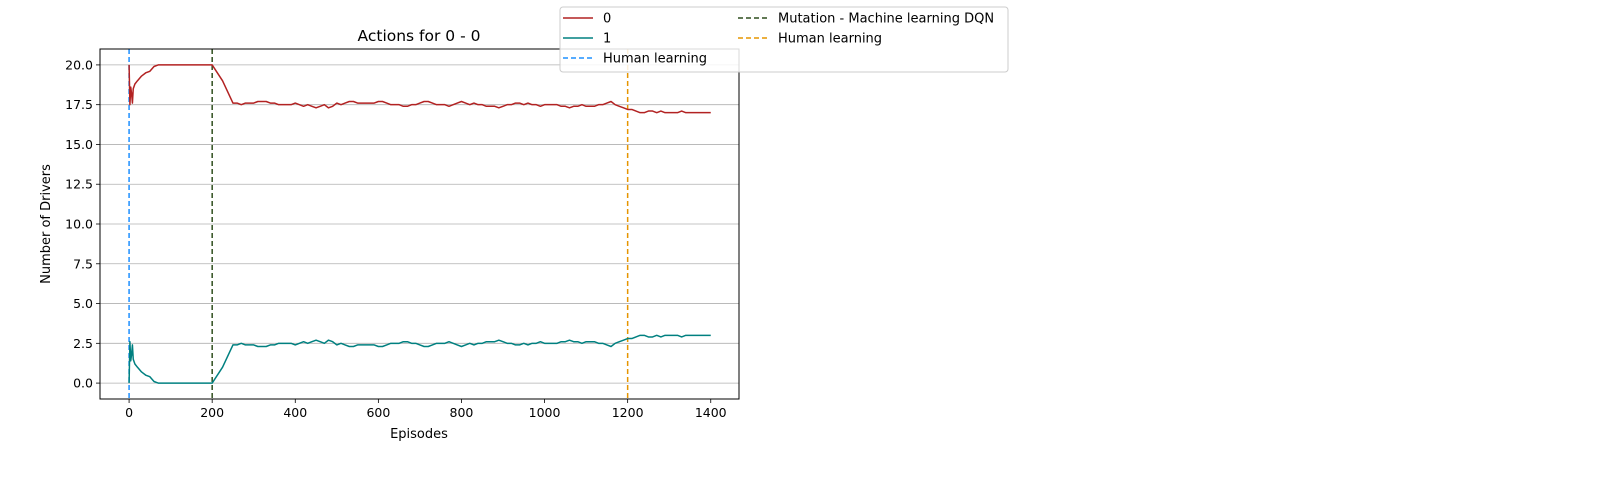 This screenshot has width=1600, height=500. I want to click on y-tick-label: 0.0, so click(83, 383).